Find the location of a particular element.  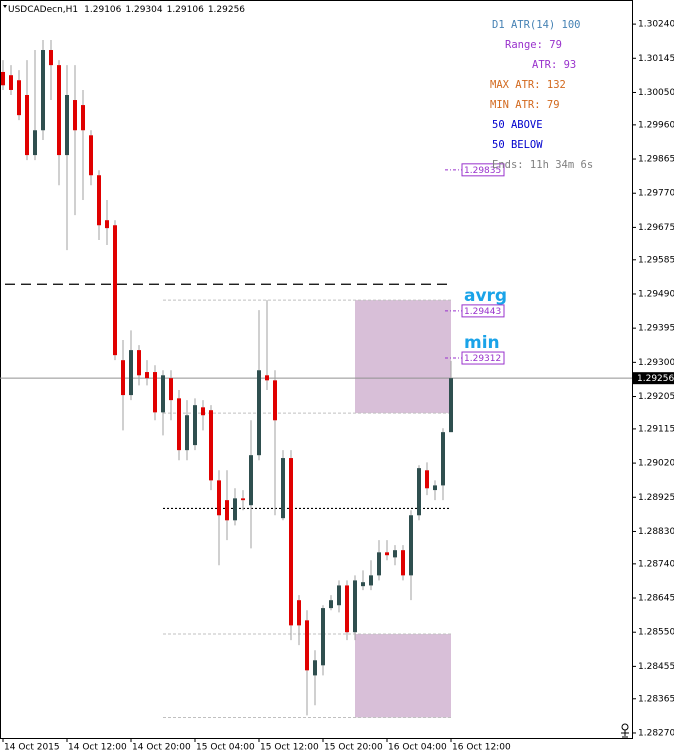

info-text: MIN ATR: 79 is located at coordinates (525, 105).